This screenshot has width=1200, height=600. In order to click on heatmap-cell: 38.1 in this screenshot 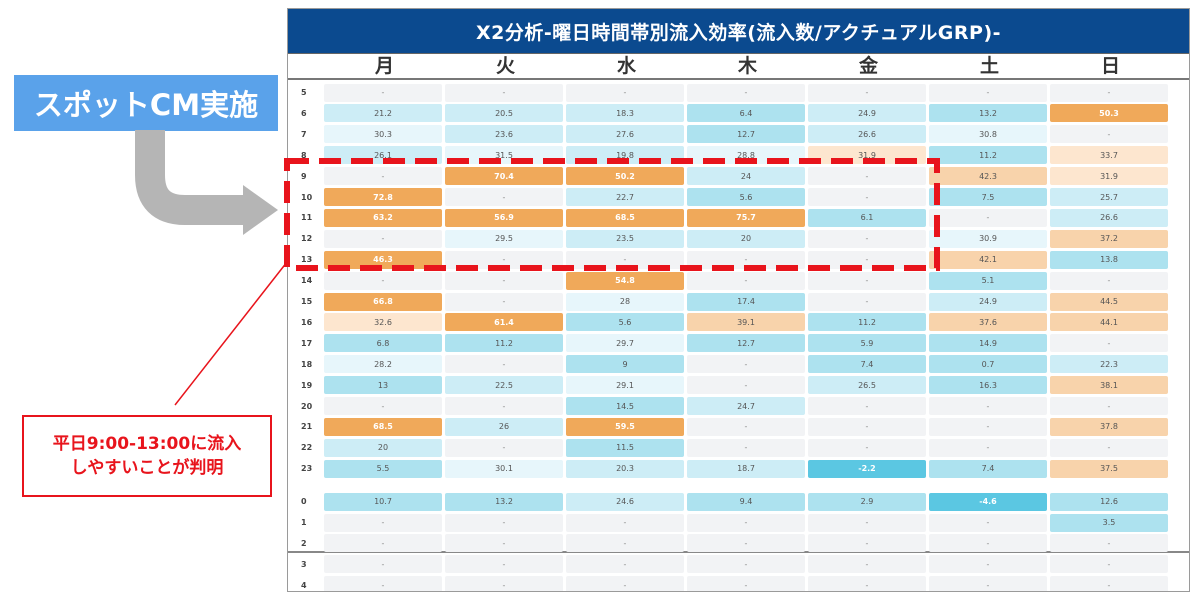, I will do `click(1109, 385)`.